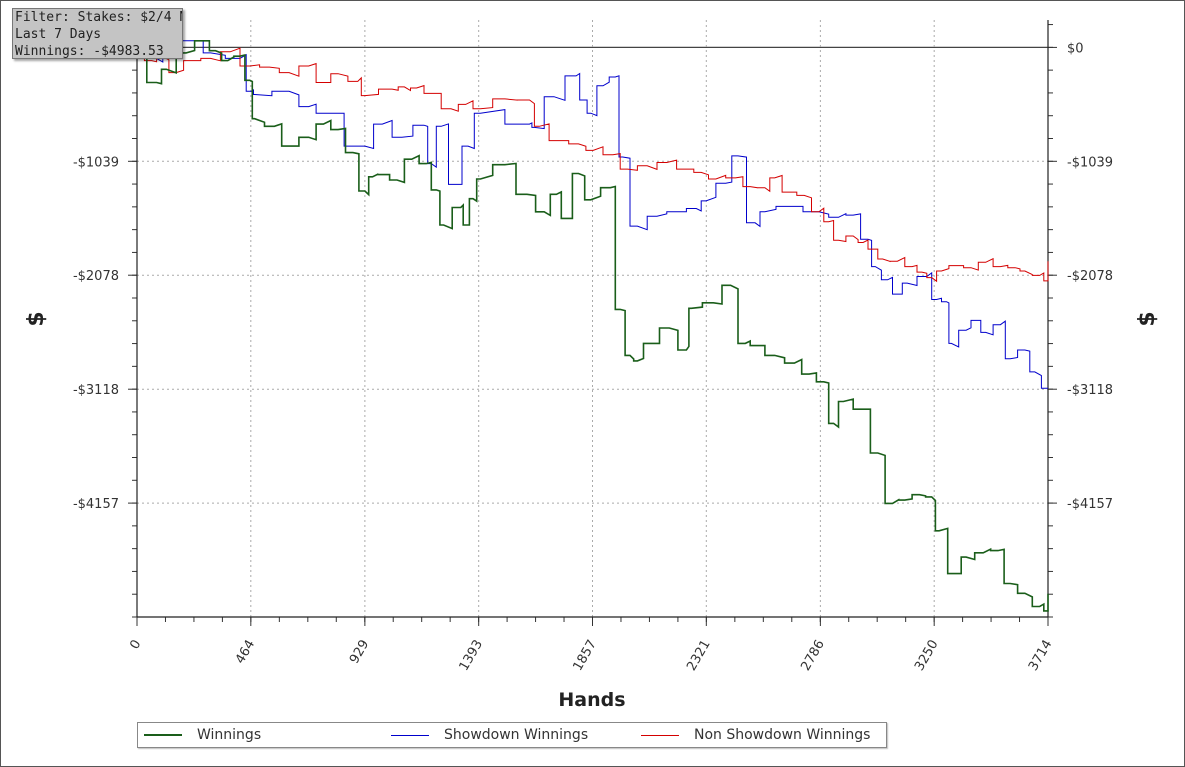 The width and height of the screenshot is (1185, 767). Describe the element at coordinates (1147, 318) in the screenshot. I see `y-axis-title-right: $` at that location.